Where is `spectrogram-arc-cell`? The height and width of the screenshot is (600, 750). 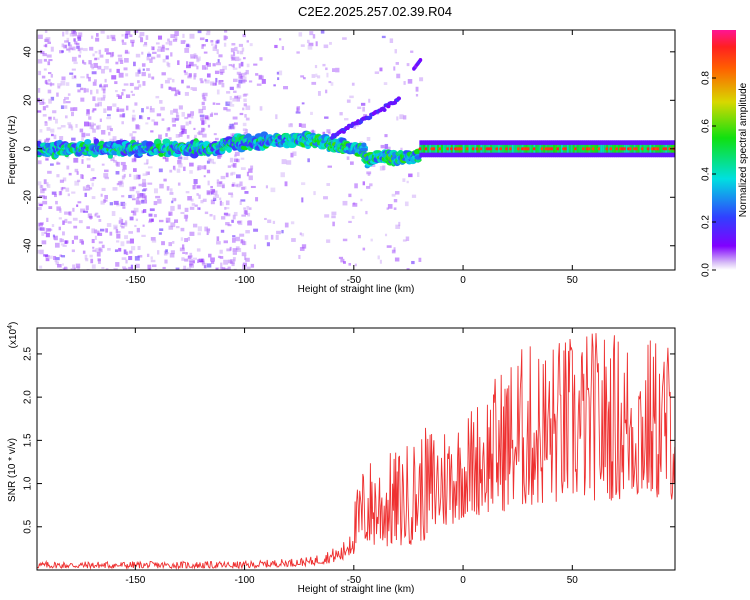
spectrogram-arc-cell is located at coordinates (399, 98).